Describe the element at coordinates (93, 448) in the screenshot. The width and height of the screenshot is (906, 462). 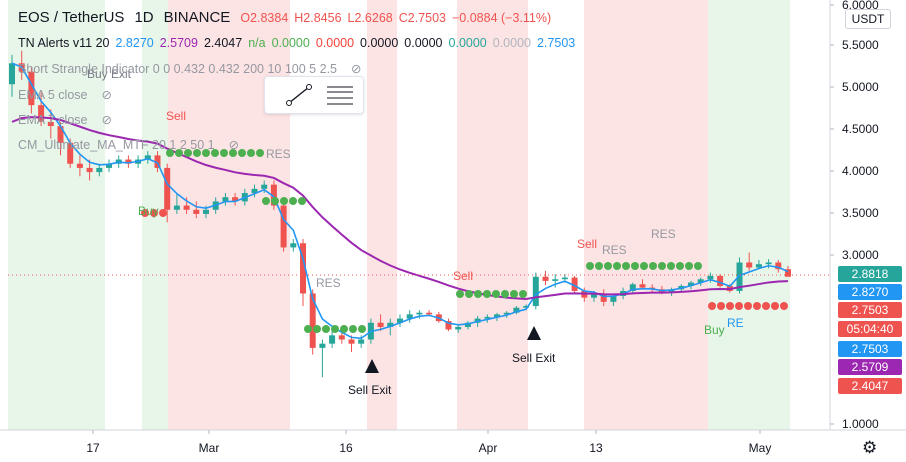
I see `x-tick-label: 17` at that location.